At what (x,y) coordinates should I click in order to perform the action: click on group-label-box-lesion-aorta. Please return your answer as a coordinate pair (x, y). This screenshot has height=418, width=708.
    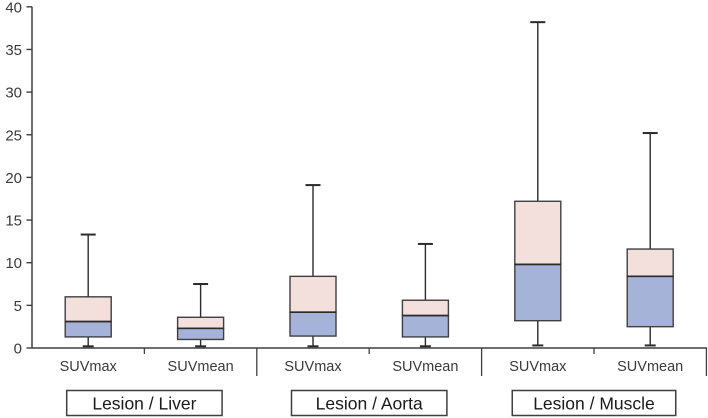
    Looking at the image, I should click on (369, 403).